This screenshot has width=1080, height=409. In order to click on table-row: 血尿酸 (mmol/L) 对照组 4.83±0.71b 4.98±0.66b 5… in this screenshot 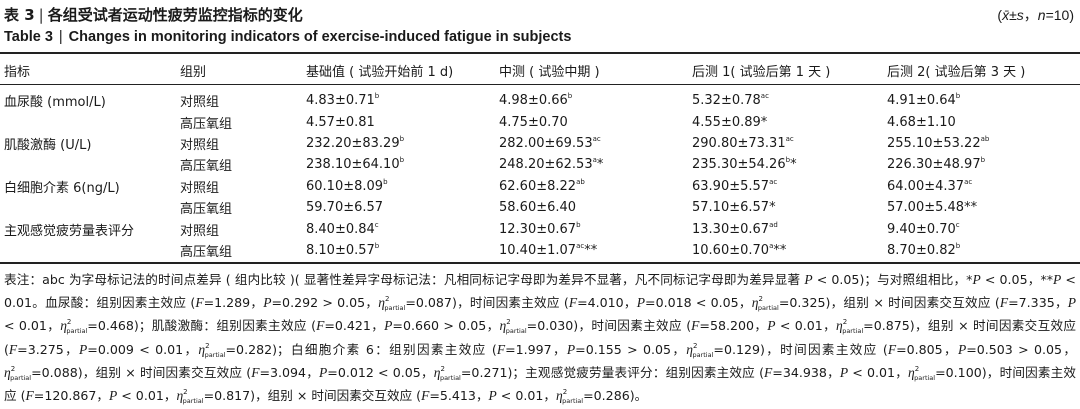, I will do `click(540, 97)`.